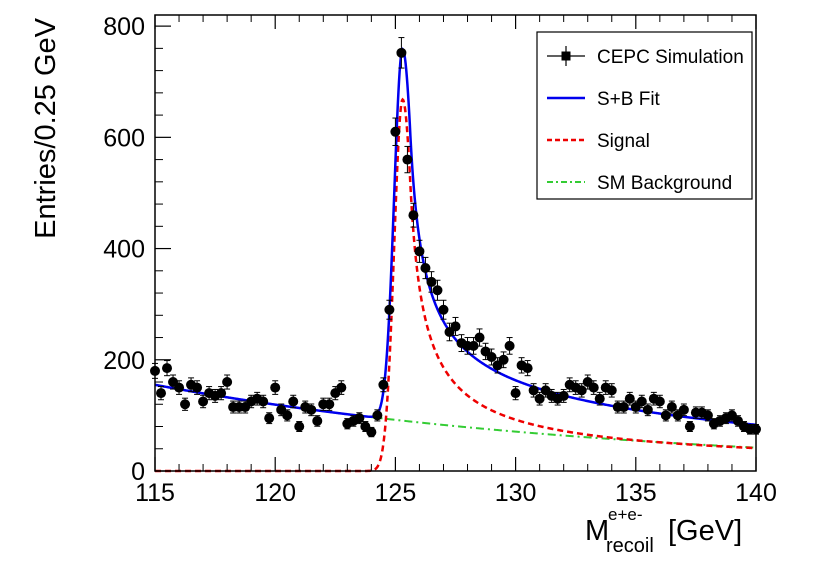  Describe the element at coordinates (455, 416) in the screenshot. I see `background-curve` at that location.